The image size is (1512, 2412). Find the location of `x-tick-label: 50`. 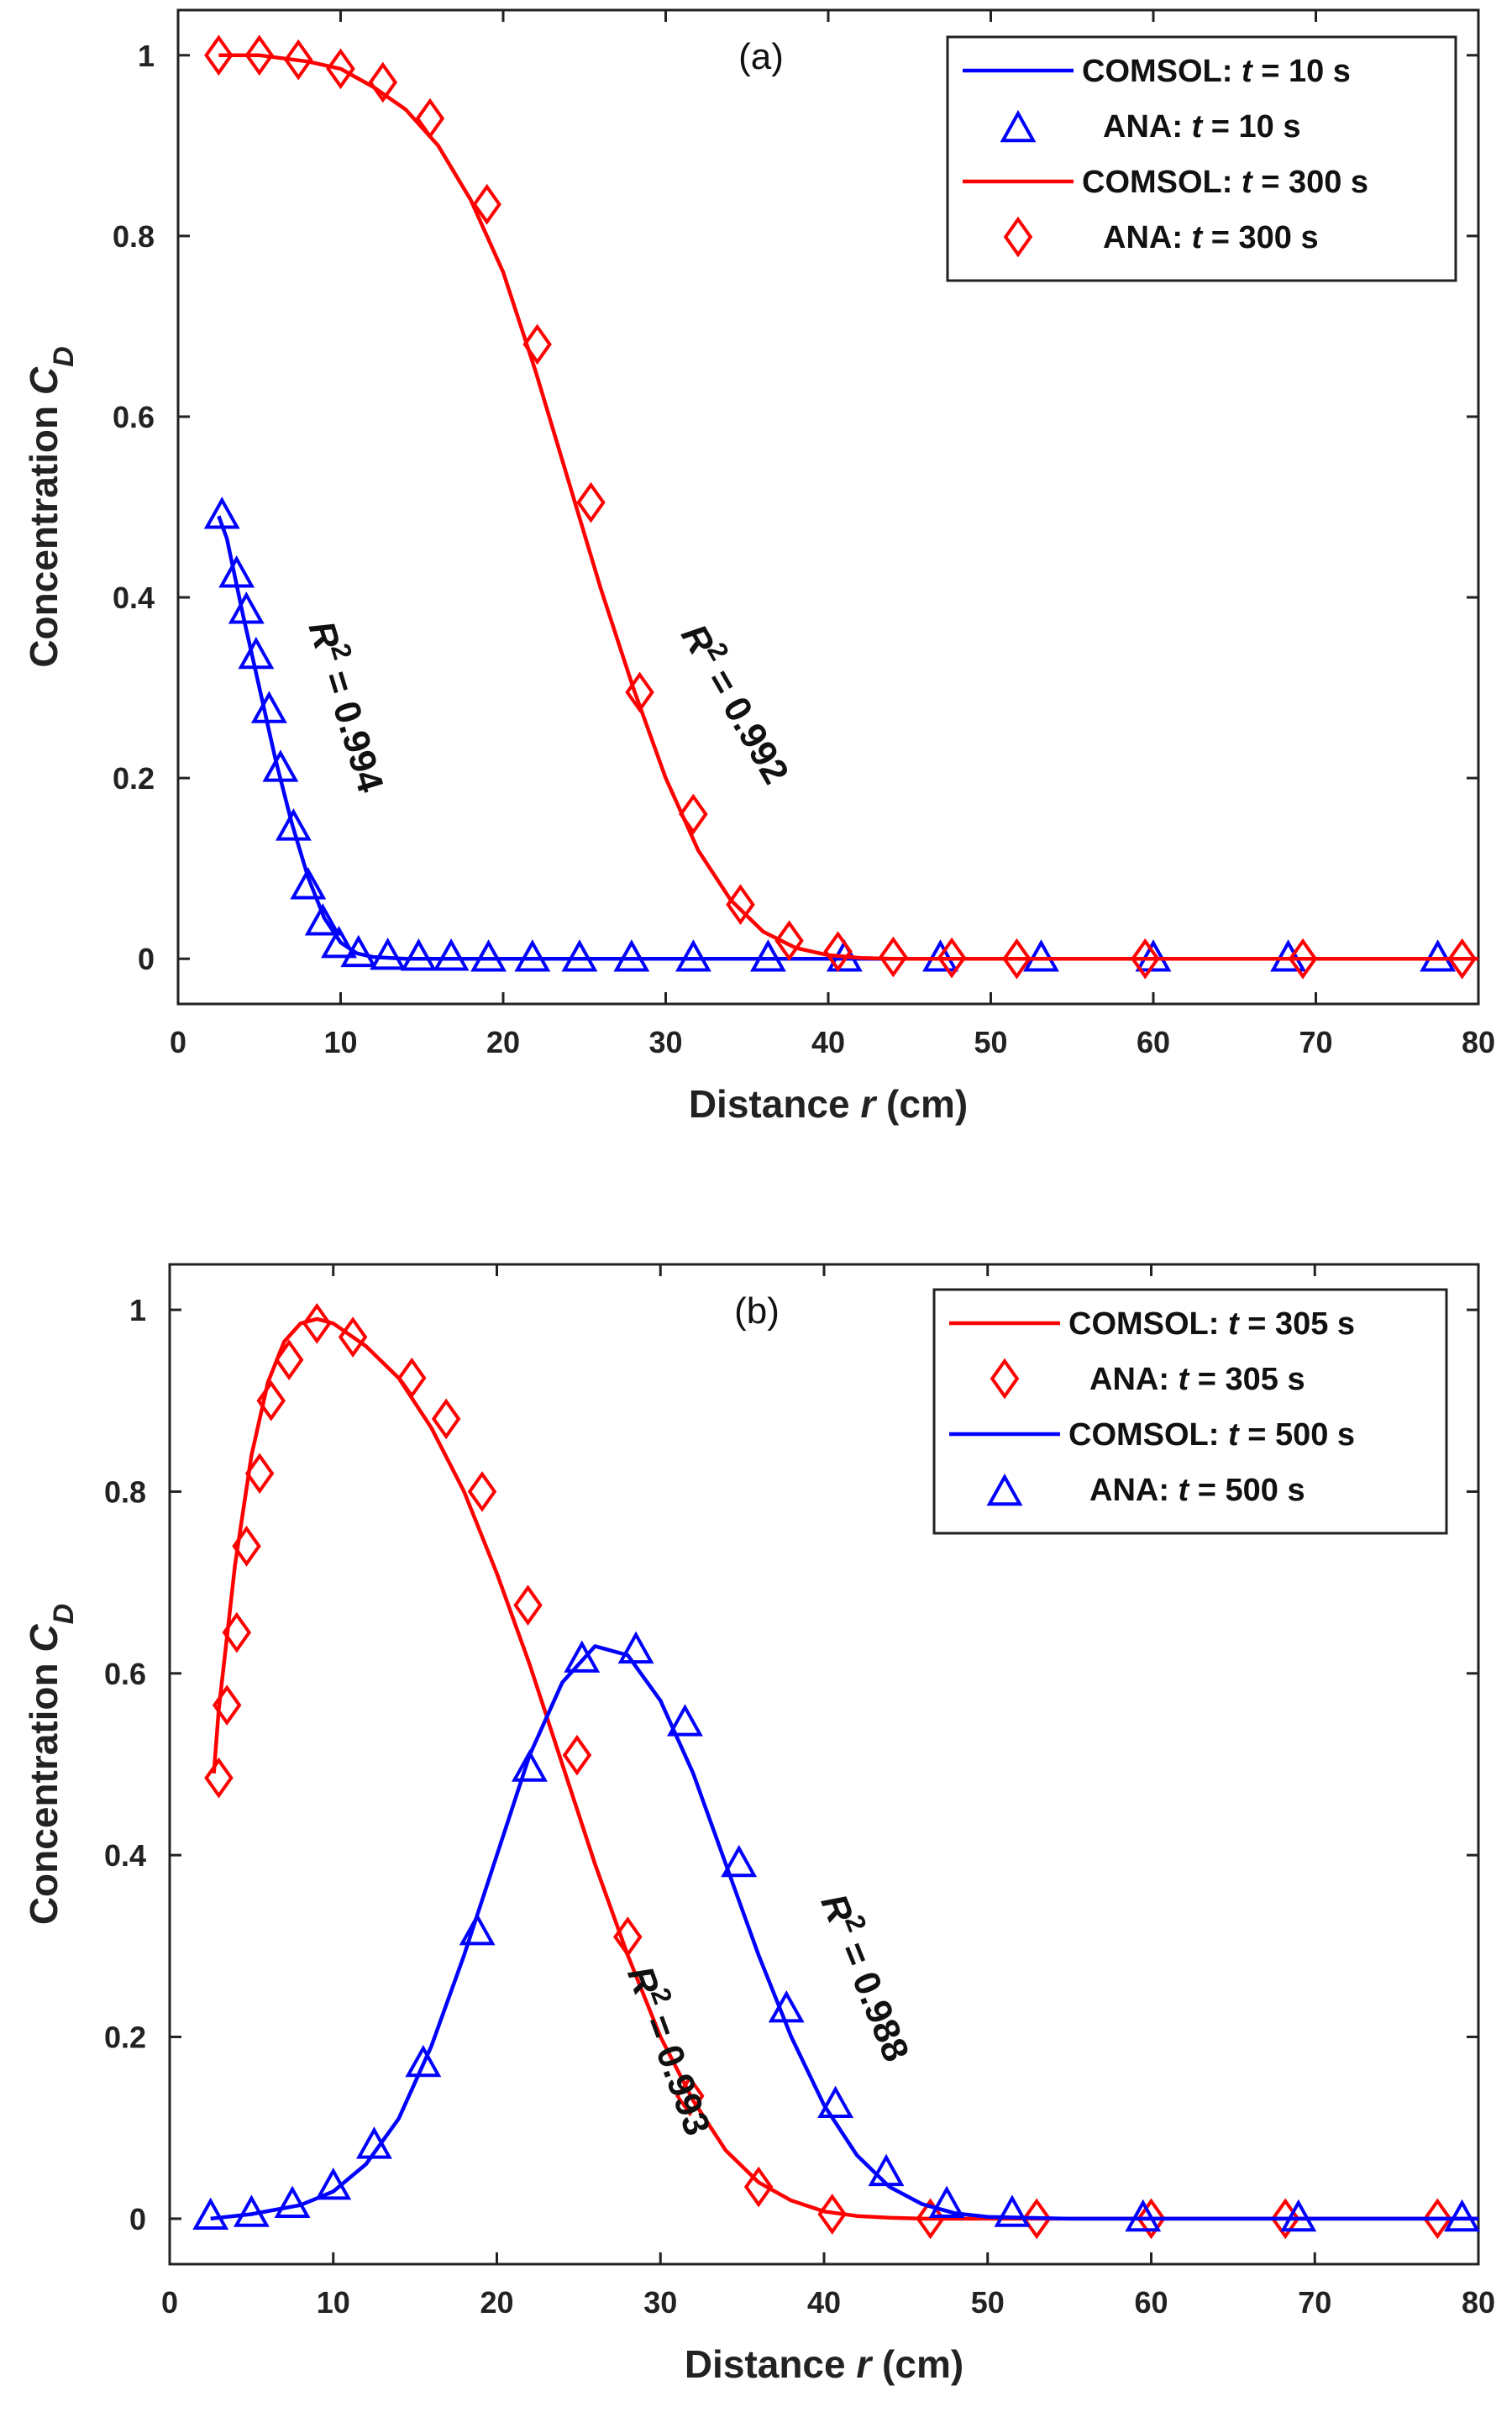

x-tick-label: 50 is located at coordinates (990, 1042).